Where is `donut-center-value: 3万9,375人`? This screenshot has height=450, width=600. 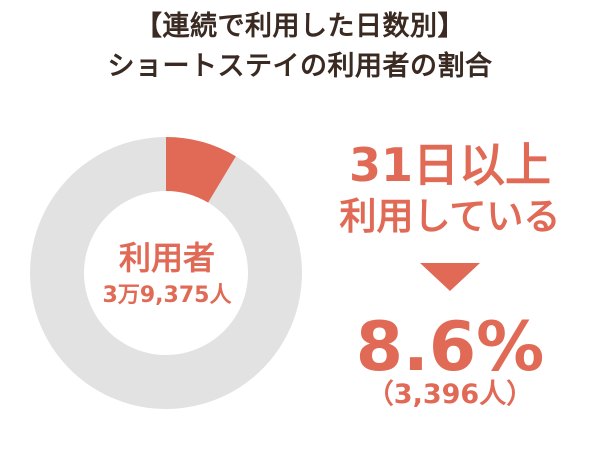
donut-center-value: 3万9,375人 is located at coordinates (167, 295).